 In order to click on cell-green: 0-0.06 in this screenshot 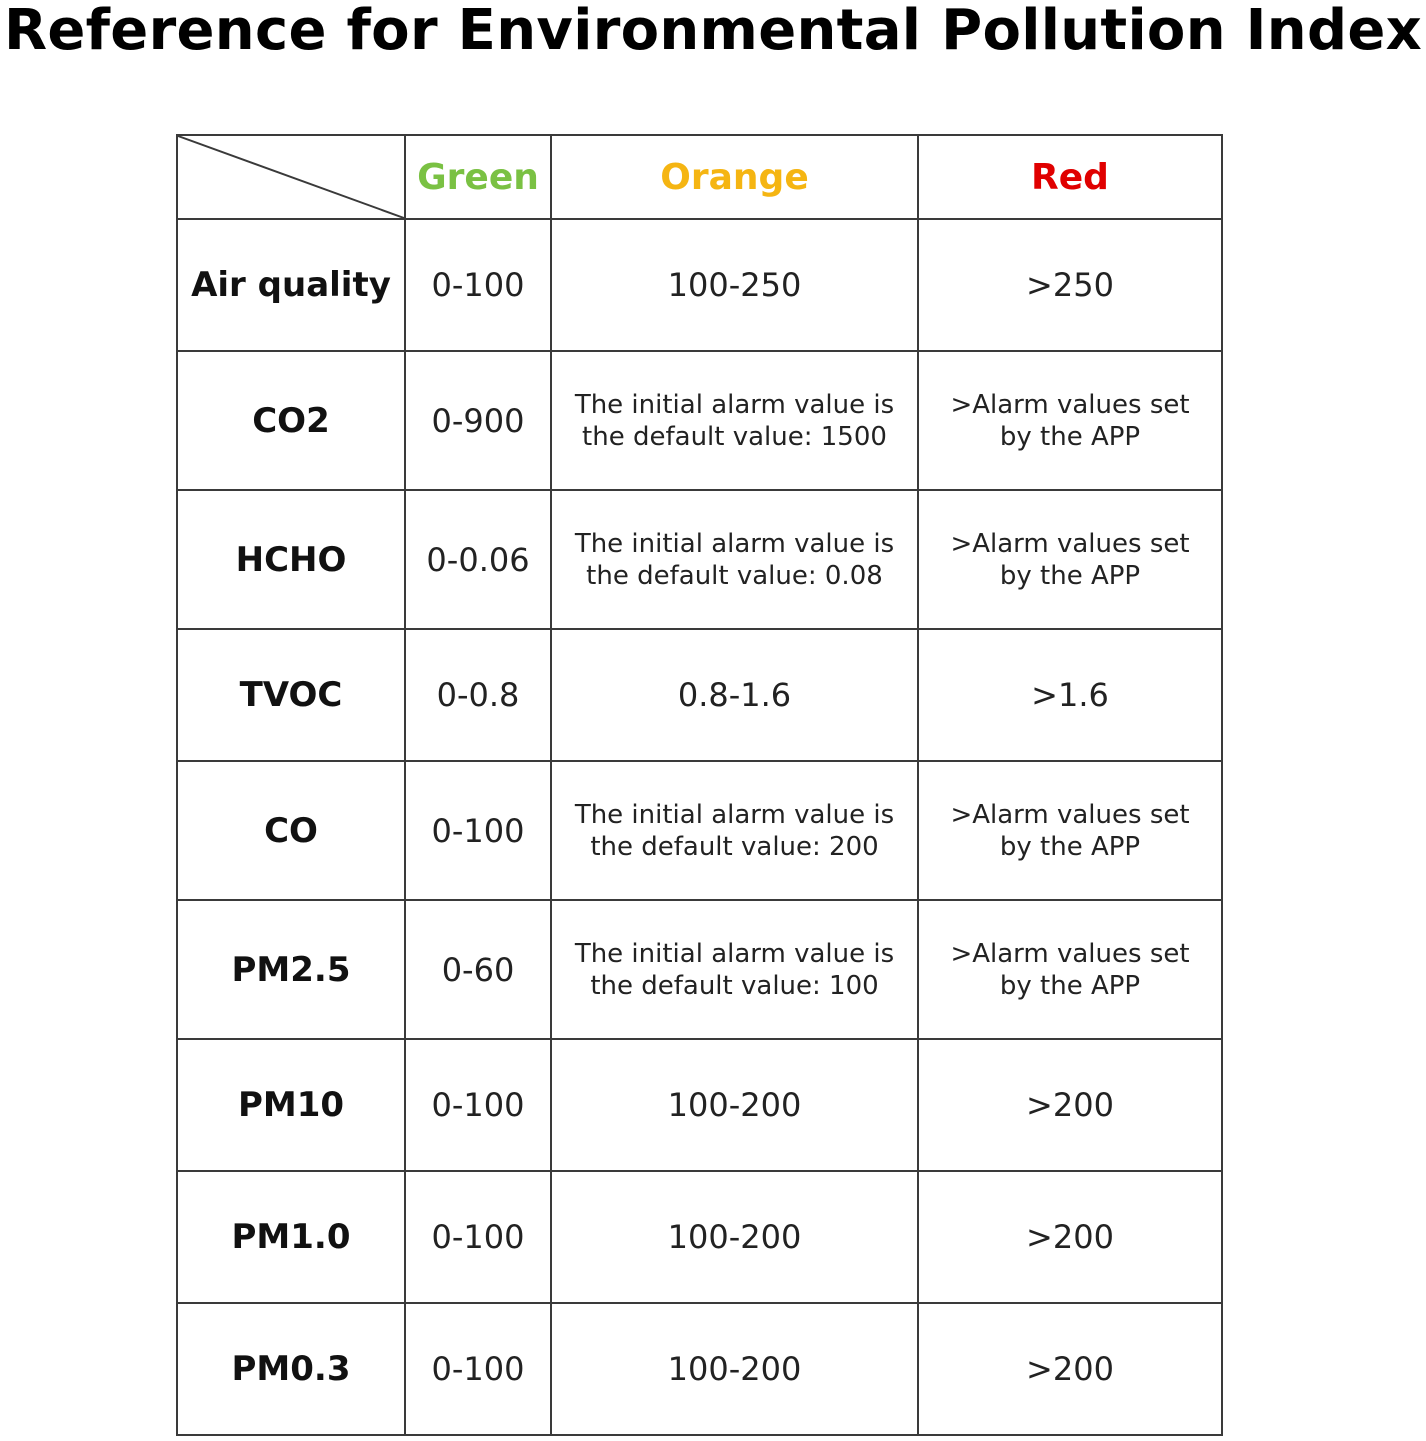, I will do `click(478, 559)`.